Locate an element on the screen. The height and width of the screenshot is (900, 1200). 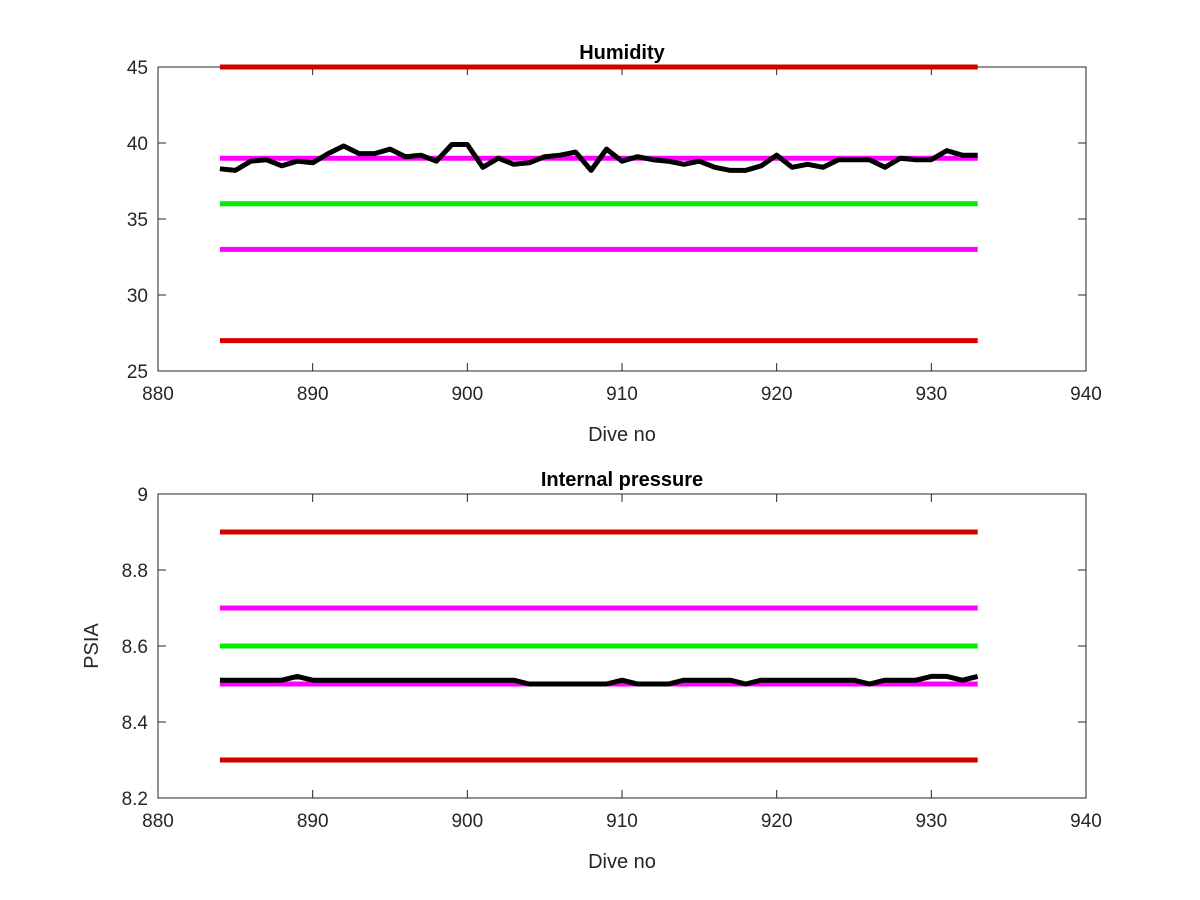
y-tick-label: 8.8 is located at coordinates (135, 571).